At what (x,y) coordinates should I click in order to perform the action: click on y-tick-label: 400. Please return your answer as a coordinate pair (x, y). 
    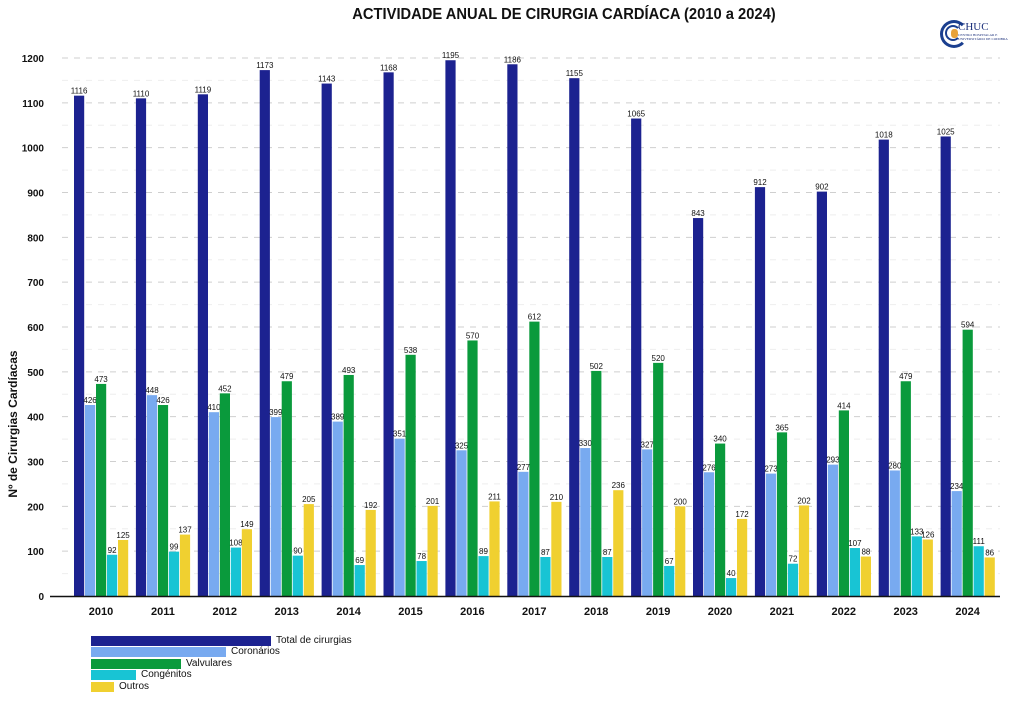
    Looking at the image, I should click on (35, 418).